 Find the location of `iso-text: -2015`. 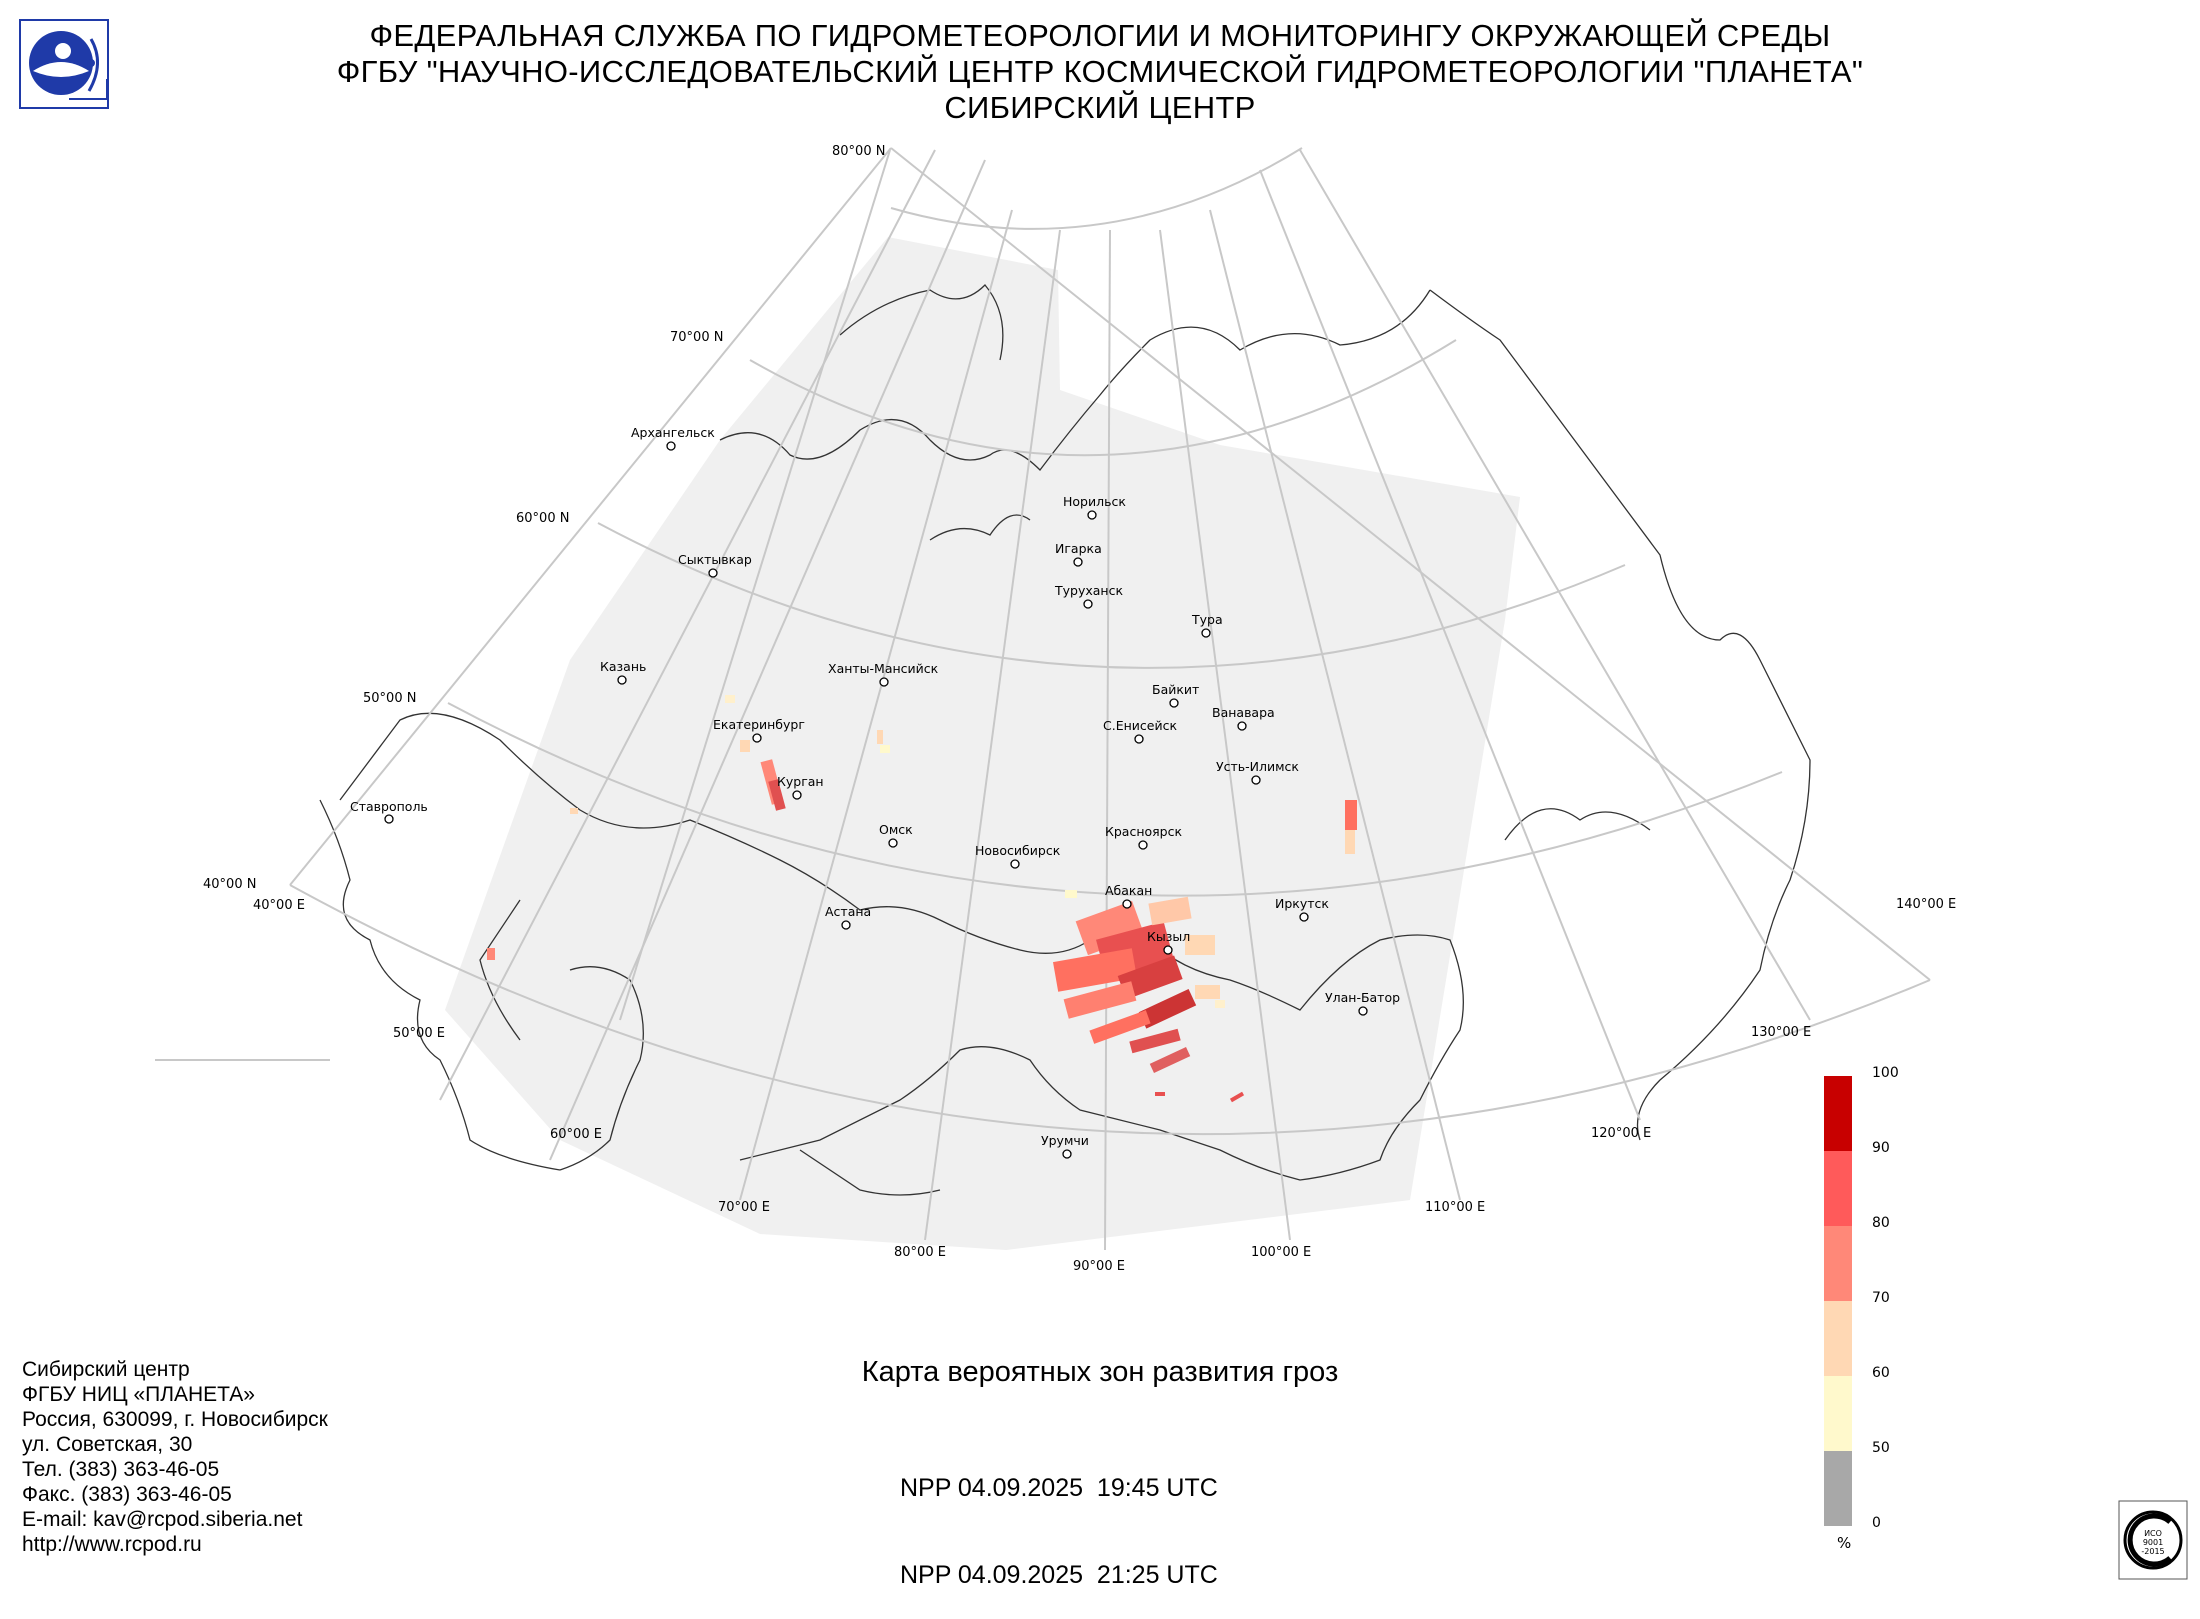

iso-text: -2015 is located at coordinates (2152, 1551).